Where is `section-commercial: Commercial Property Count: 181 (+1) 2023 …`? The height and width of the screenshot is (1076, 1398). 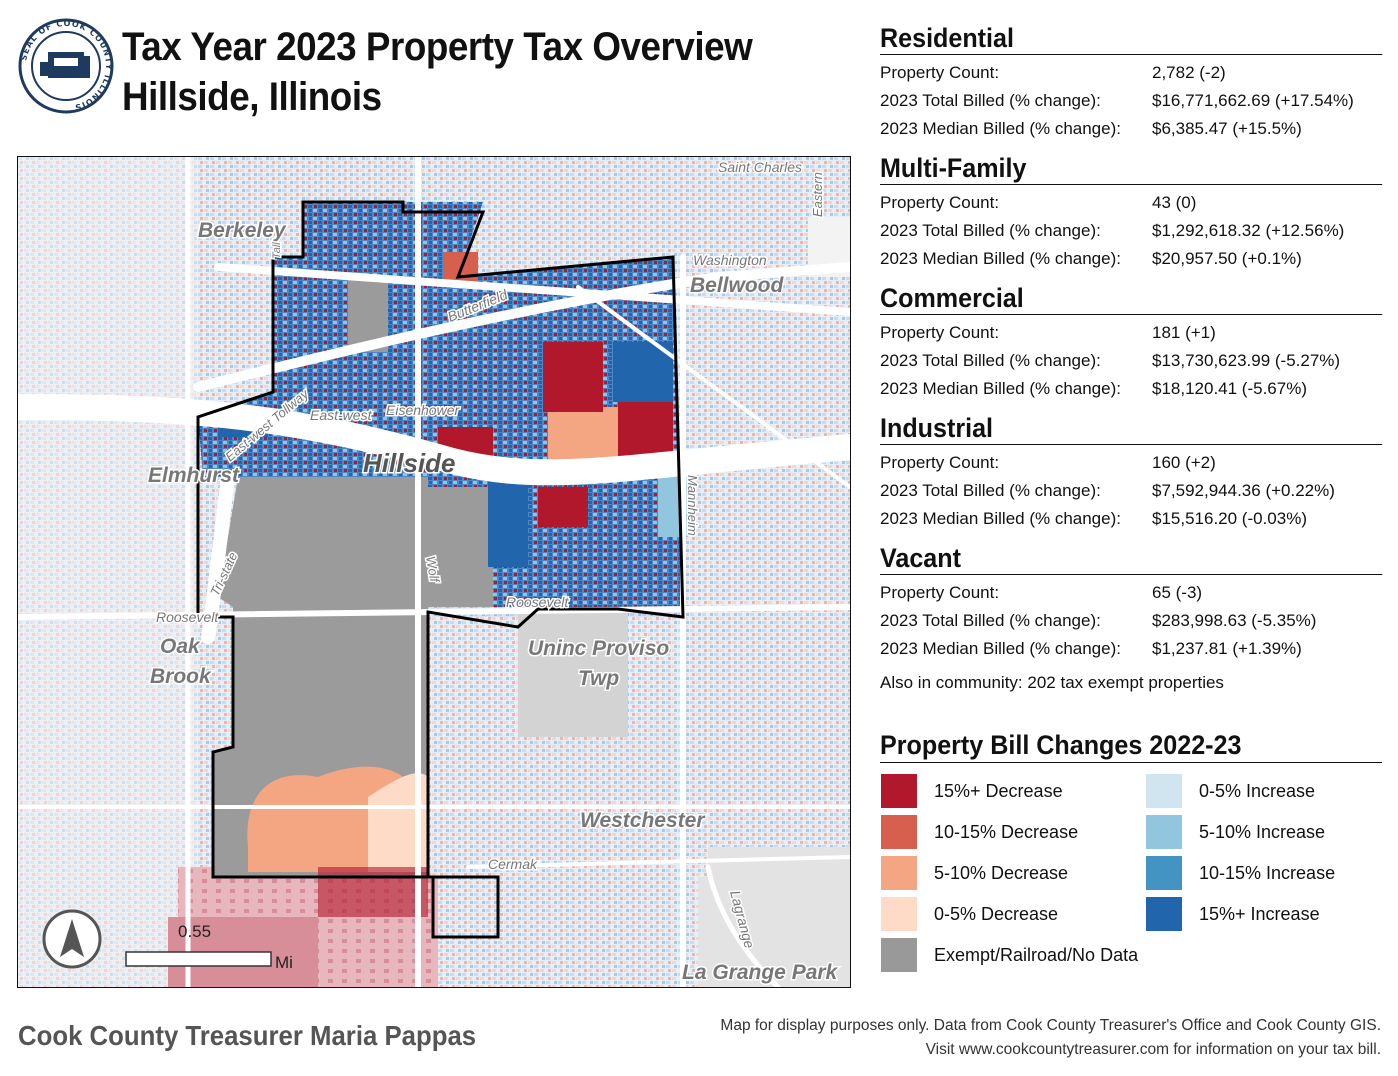
section-commercial: Commercial Property Count: 181 (+1) 2023 … is located at coordinates (1131, 346).